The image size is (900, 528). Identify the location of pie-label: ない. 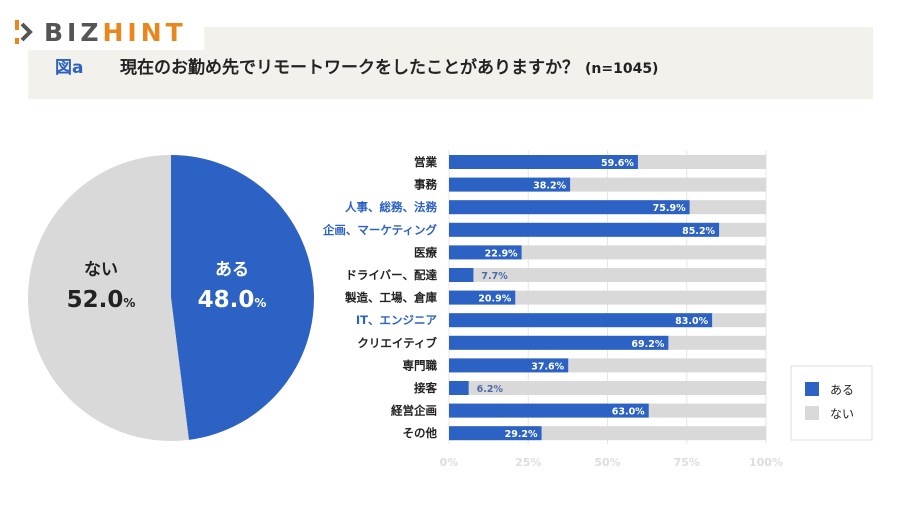
(101, 270).